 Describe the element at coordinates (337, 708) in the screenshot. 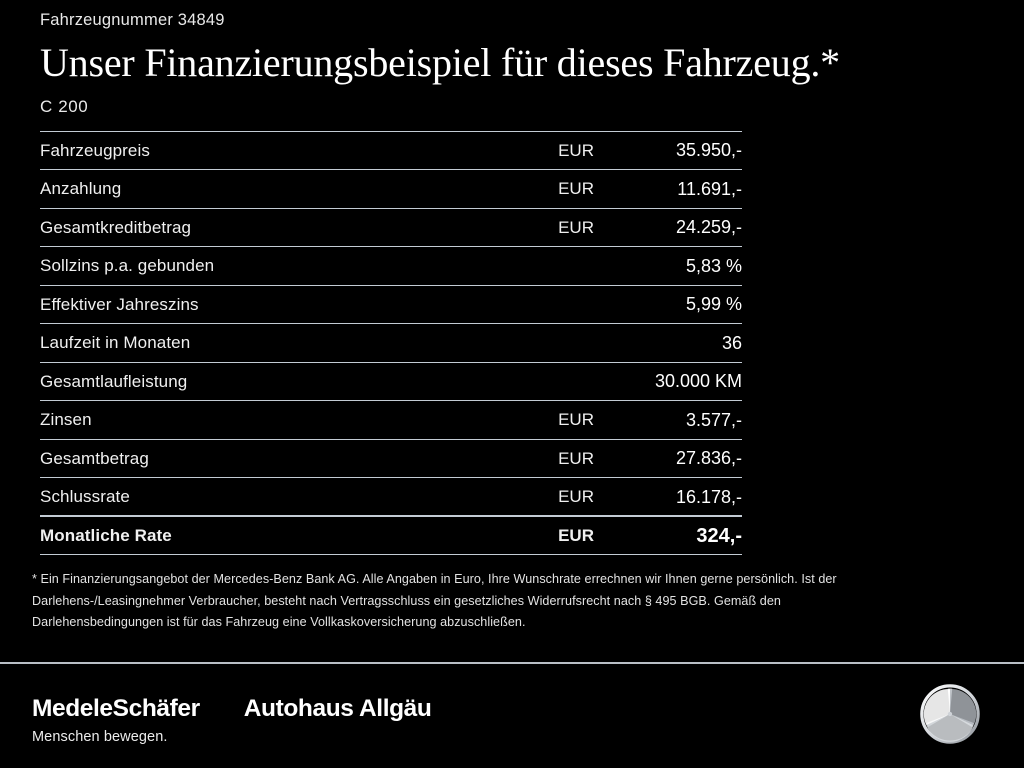

I see `dealer-secondary-name: Autohaus Allgäu` at that location.